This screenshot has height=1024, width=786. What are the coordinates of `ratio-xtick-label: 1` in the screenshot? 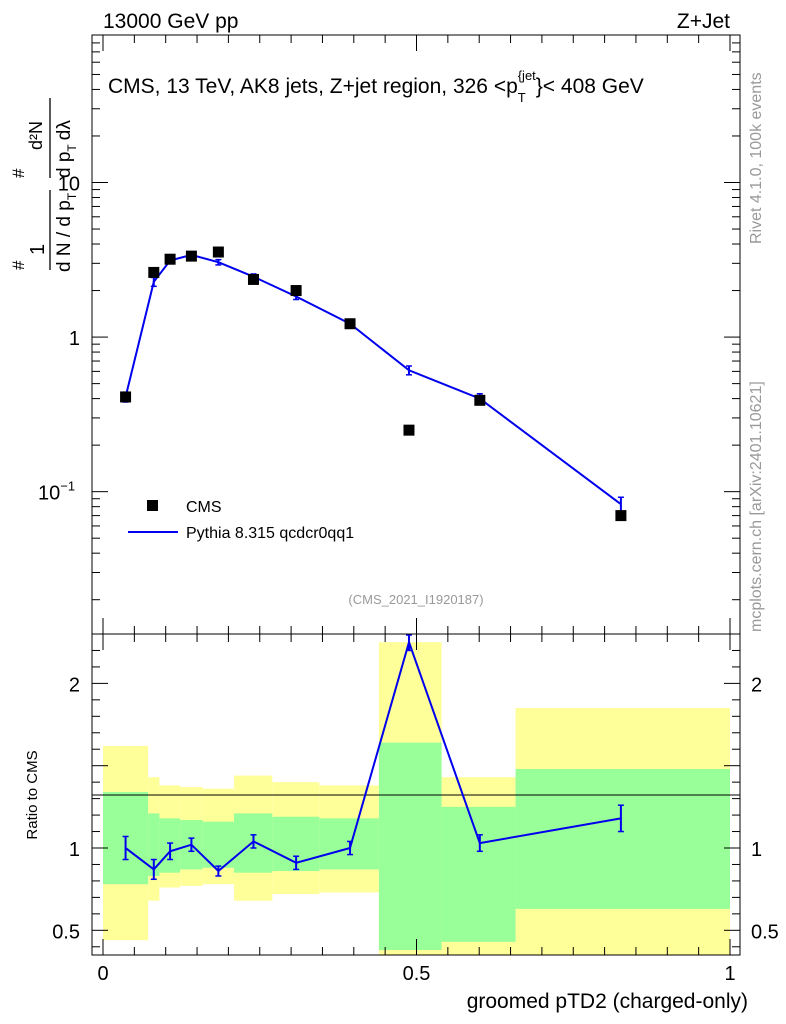 It's located at (729, 974).